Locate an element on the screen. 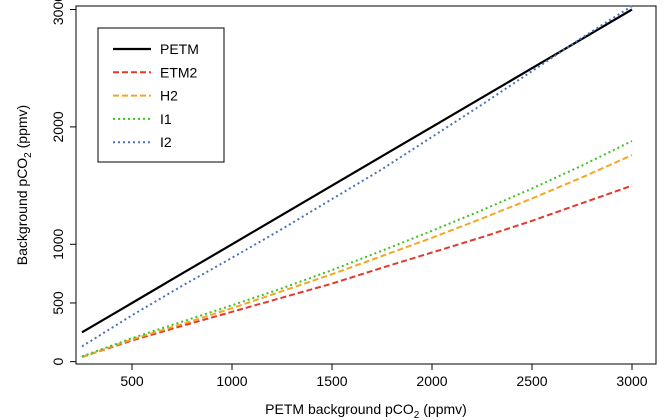  x-tick-label: 2000 is located at coordinates (431, 381).